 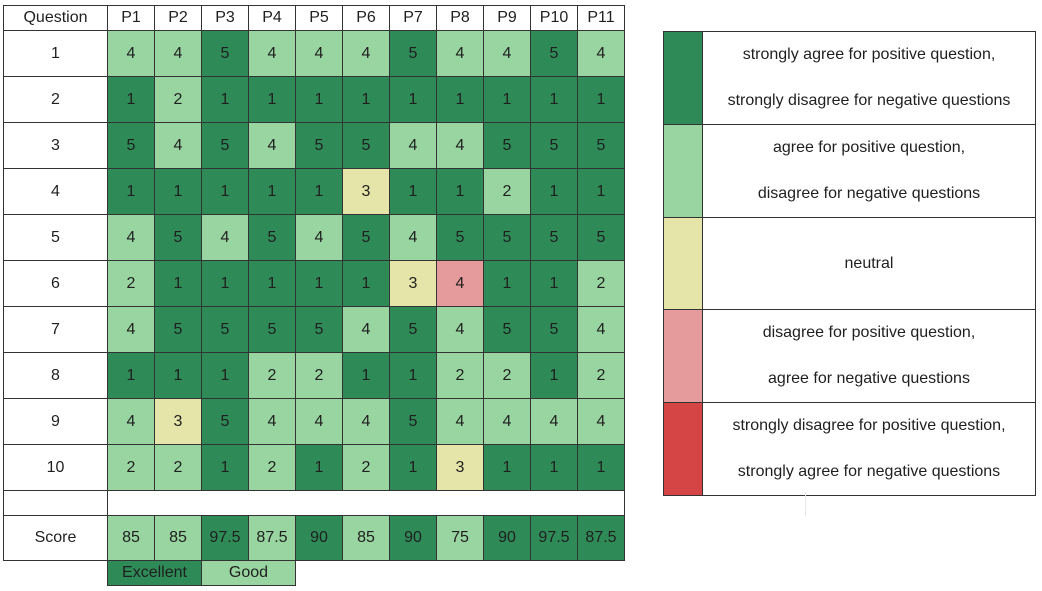 I want to click on grade-good: Good, so click(x=248, y=573).